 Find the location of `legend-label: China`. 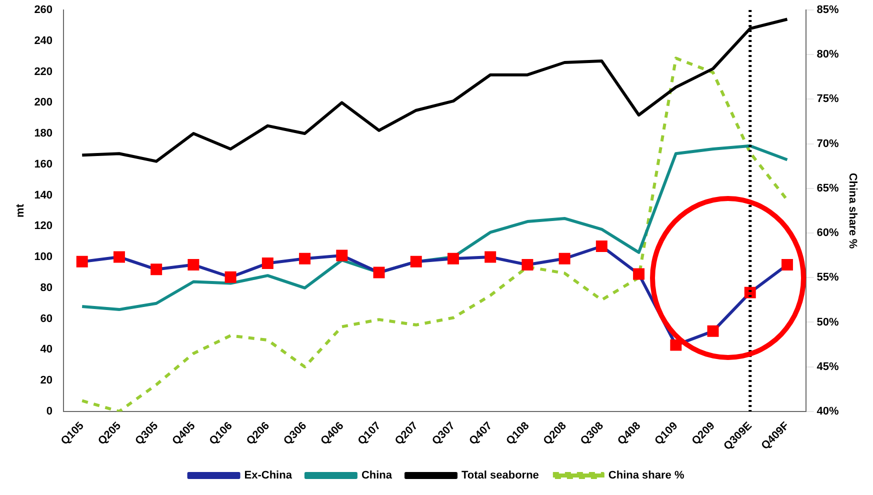

legend-label: China is located at coordinates (377, 476).